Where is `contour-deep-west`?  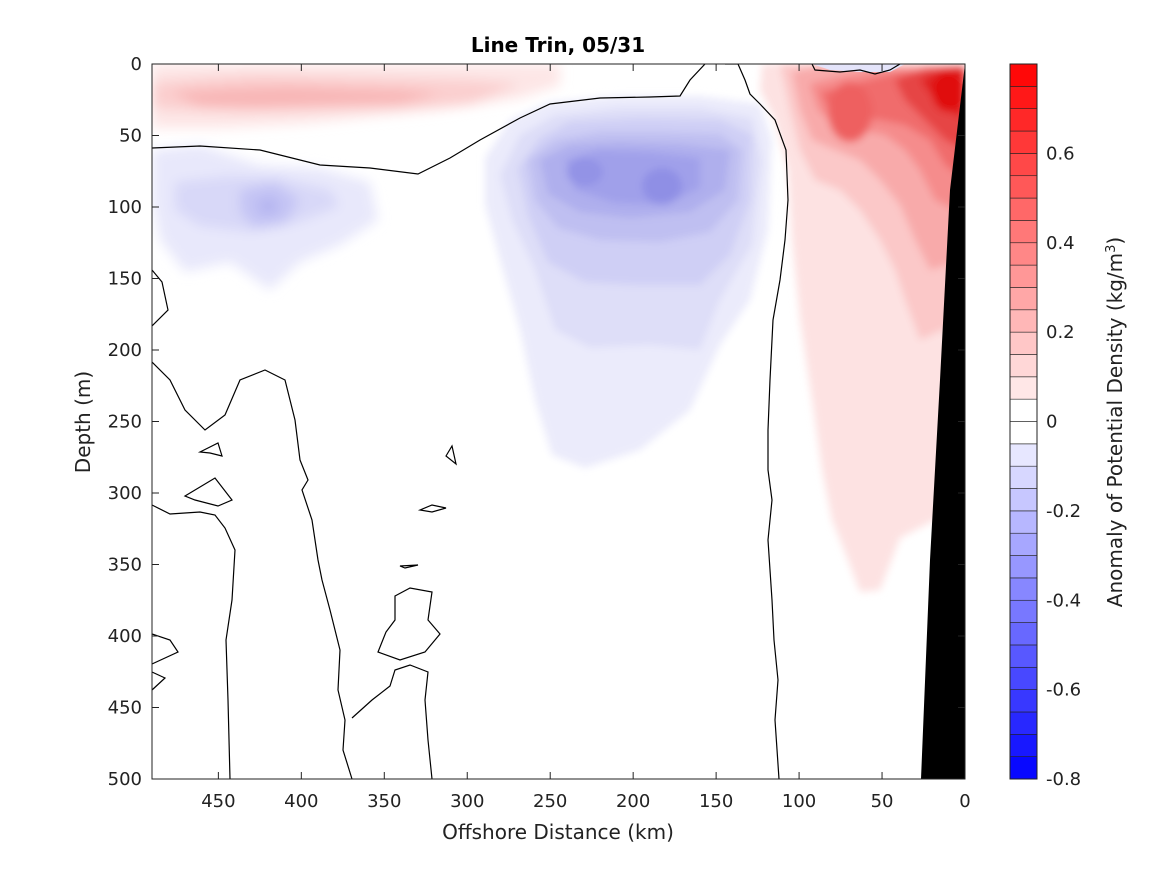
contour-deep-west is located at coordinates (252, 570).